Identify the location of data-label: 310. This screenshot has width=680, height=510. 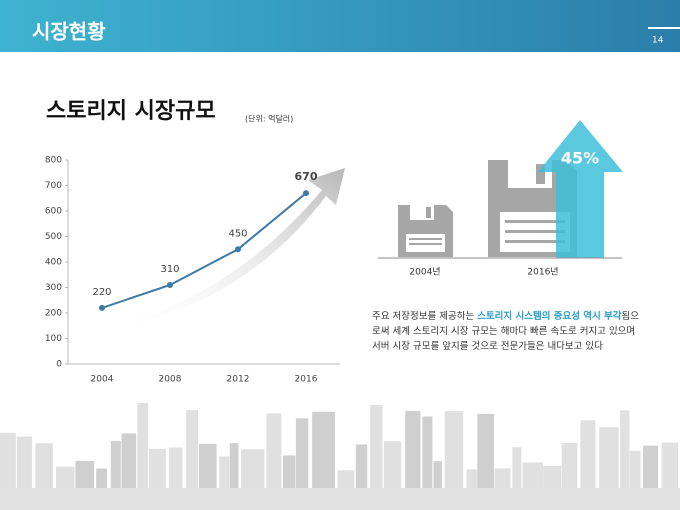
(169, 269).